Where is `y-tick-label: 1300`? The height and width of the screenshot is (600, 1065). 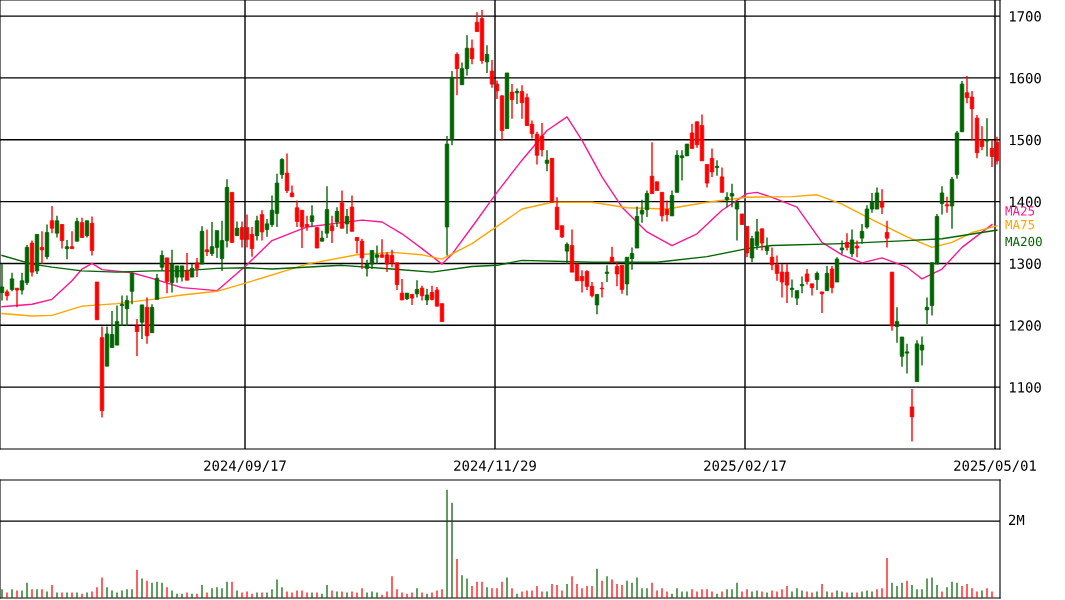 y-tick-label: 1300 is located at coordinates (1025, 263).